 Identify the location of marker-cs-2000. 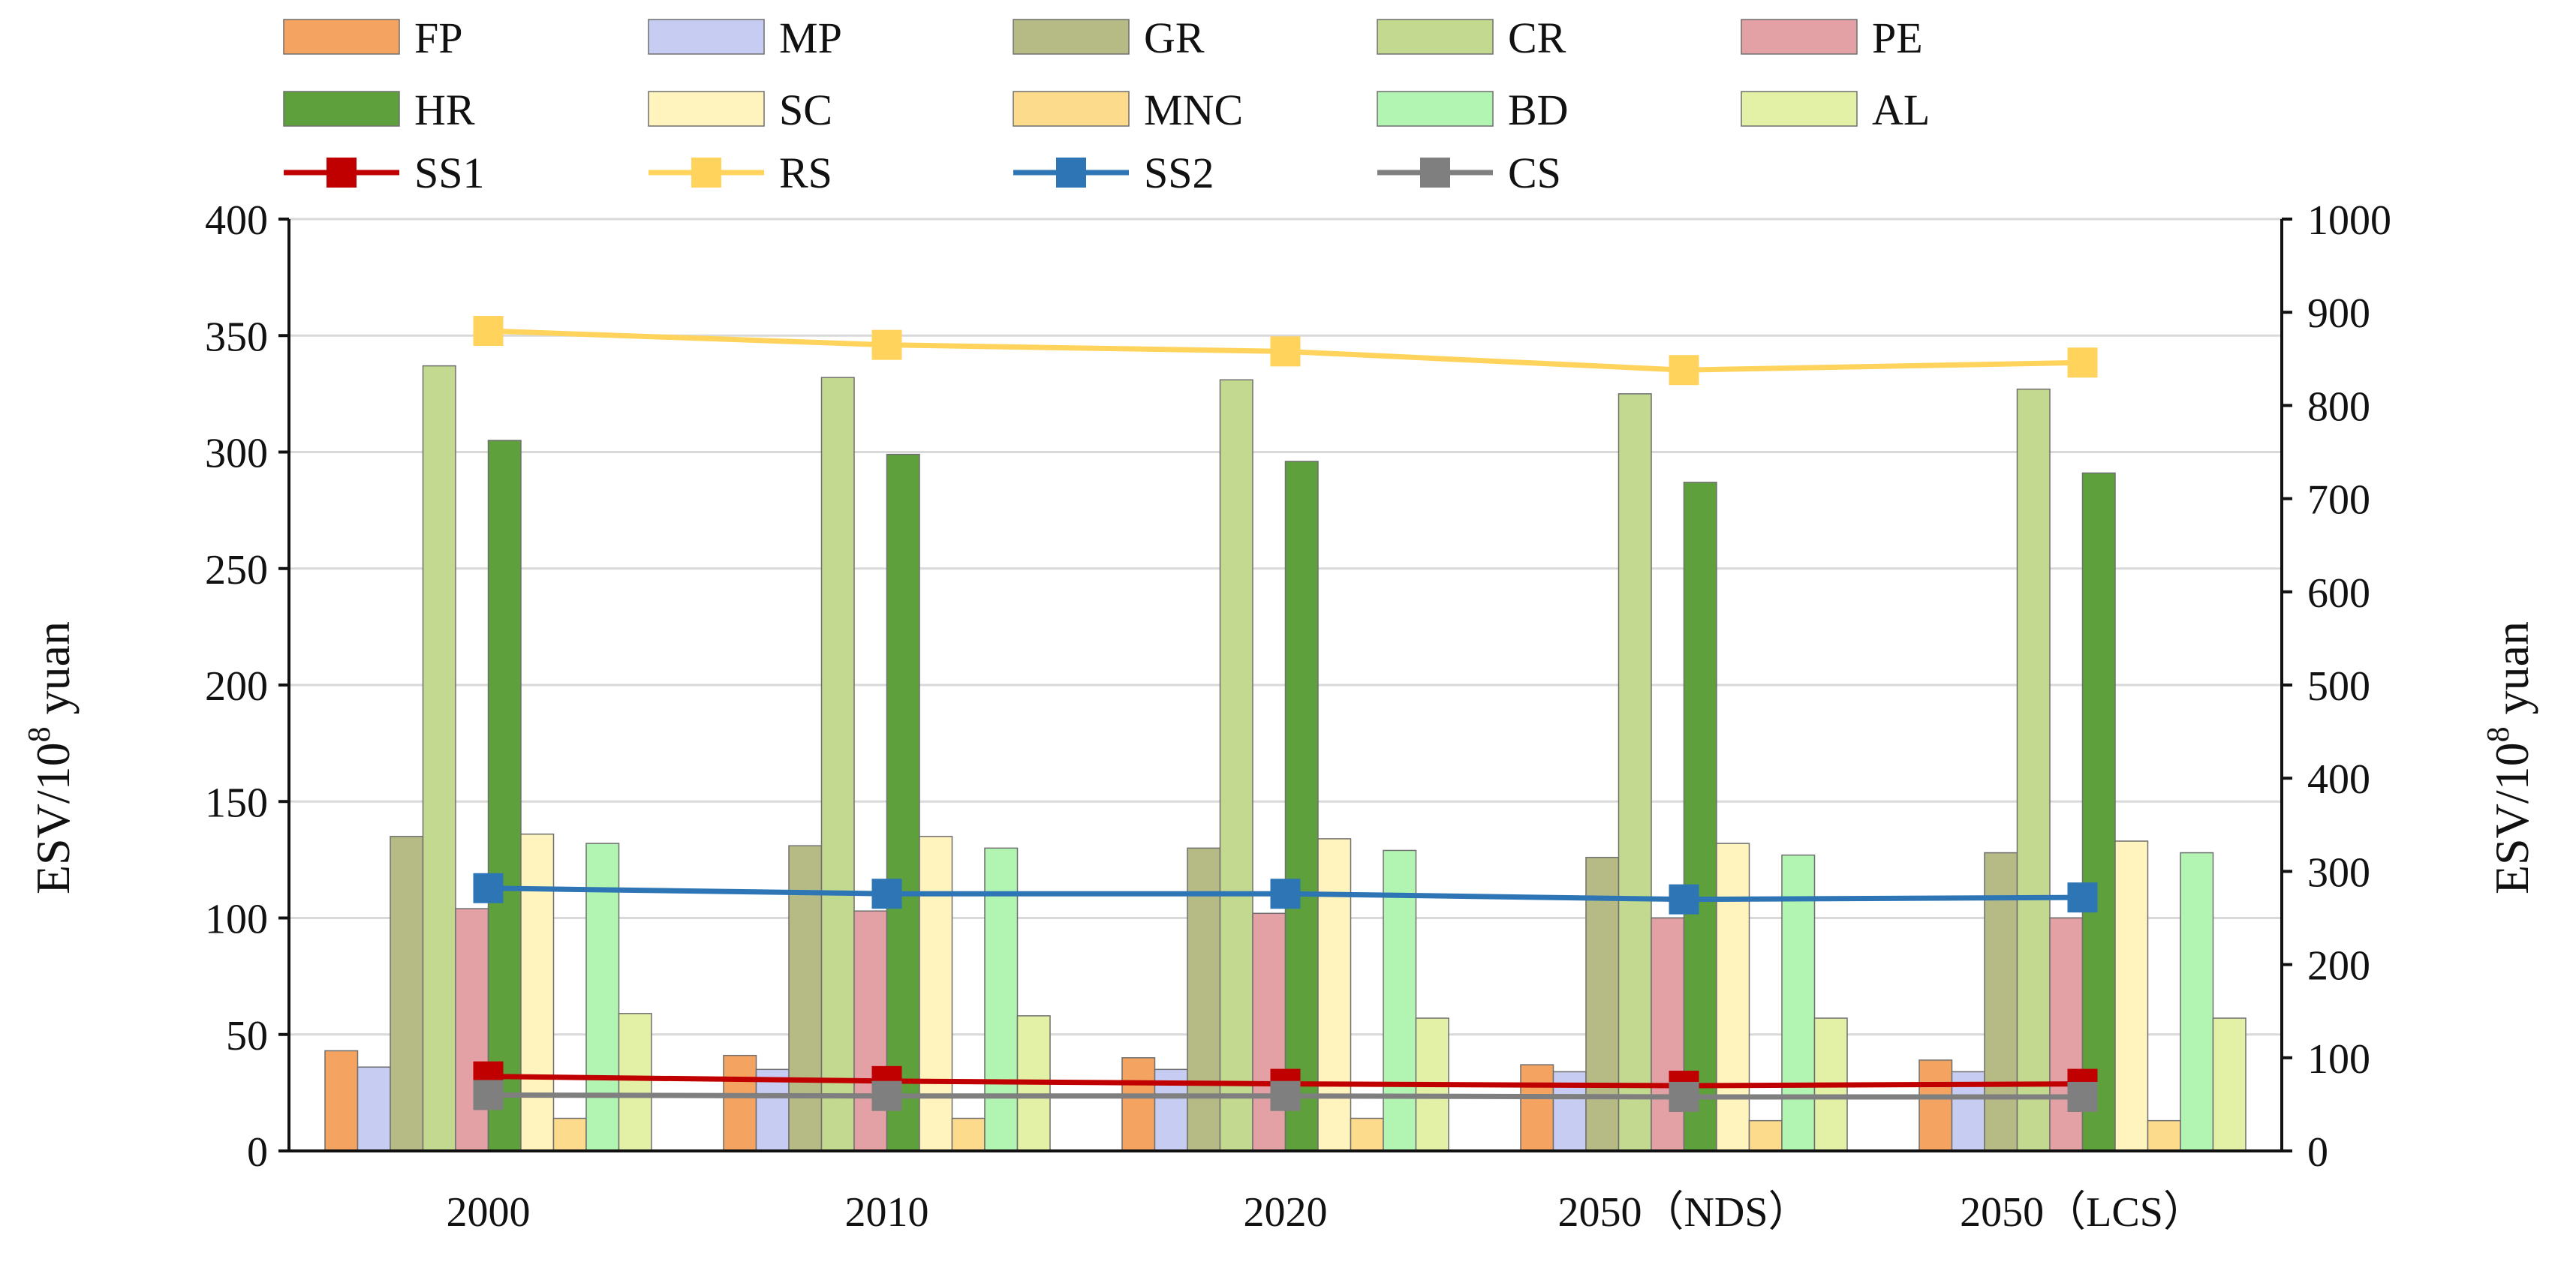
(489, 1095).